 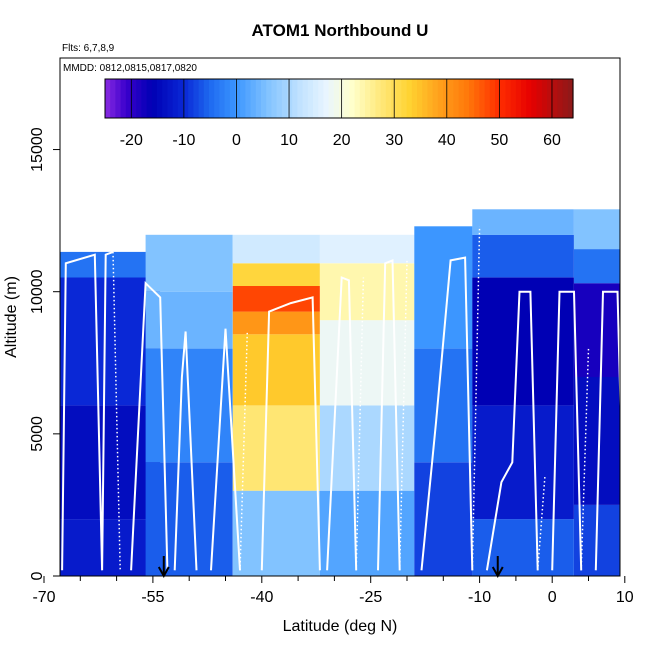 I want to click on y-tick-label: 5000, so click(x=37, y=434).